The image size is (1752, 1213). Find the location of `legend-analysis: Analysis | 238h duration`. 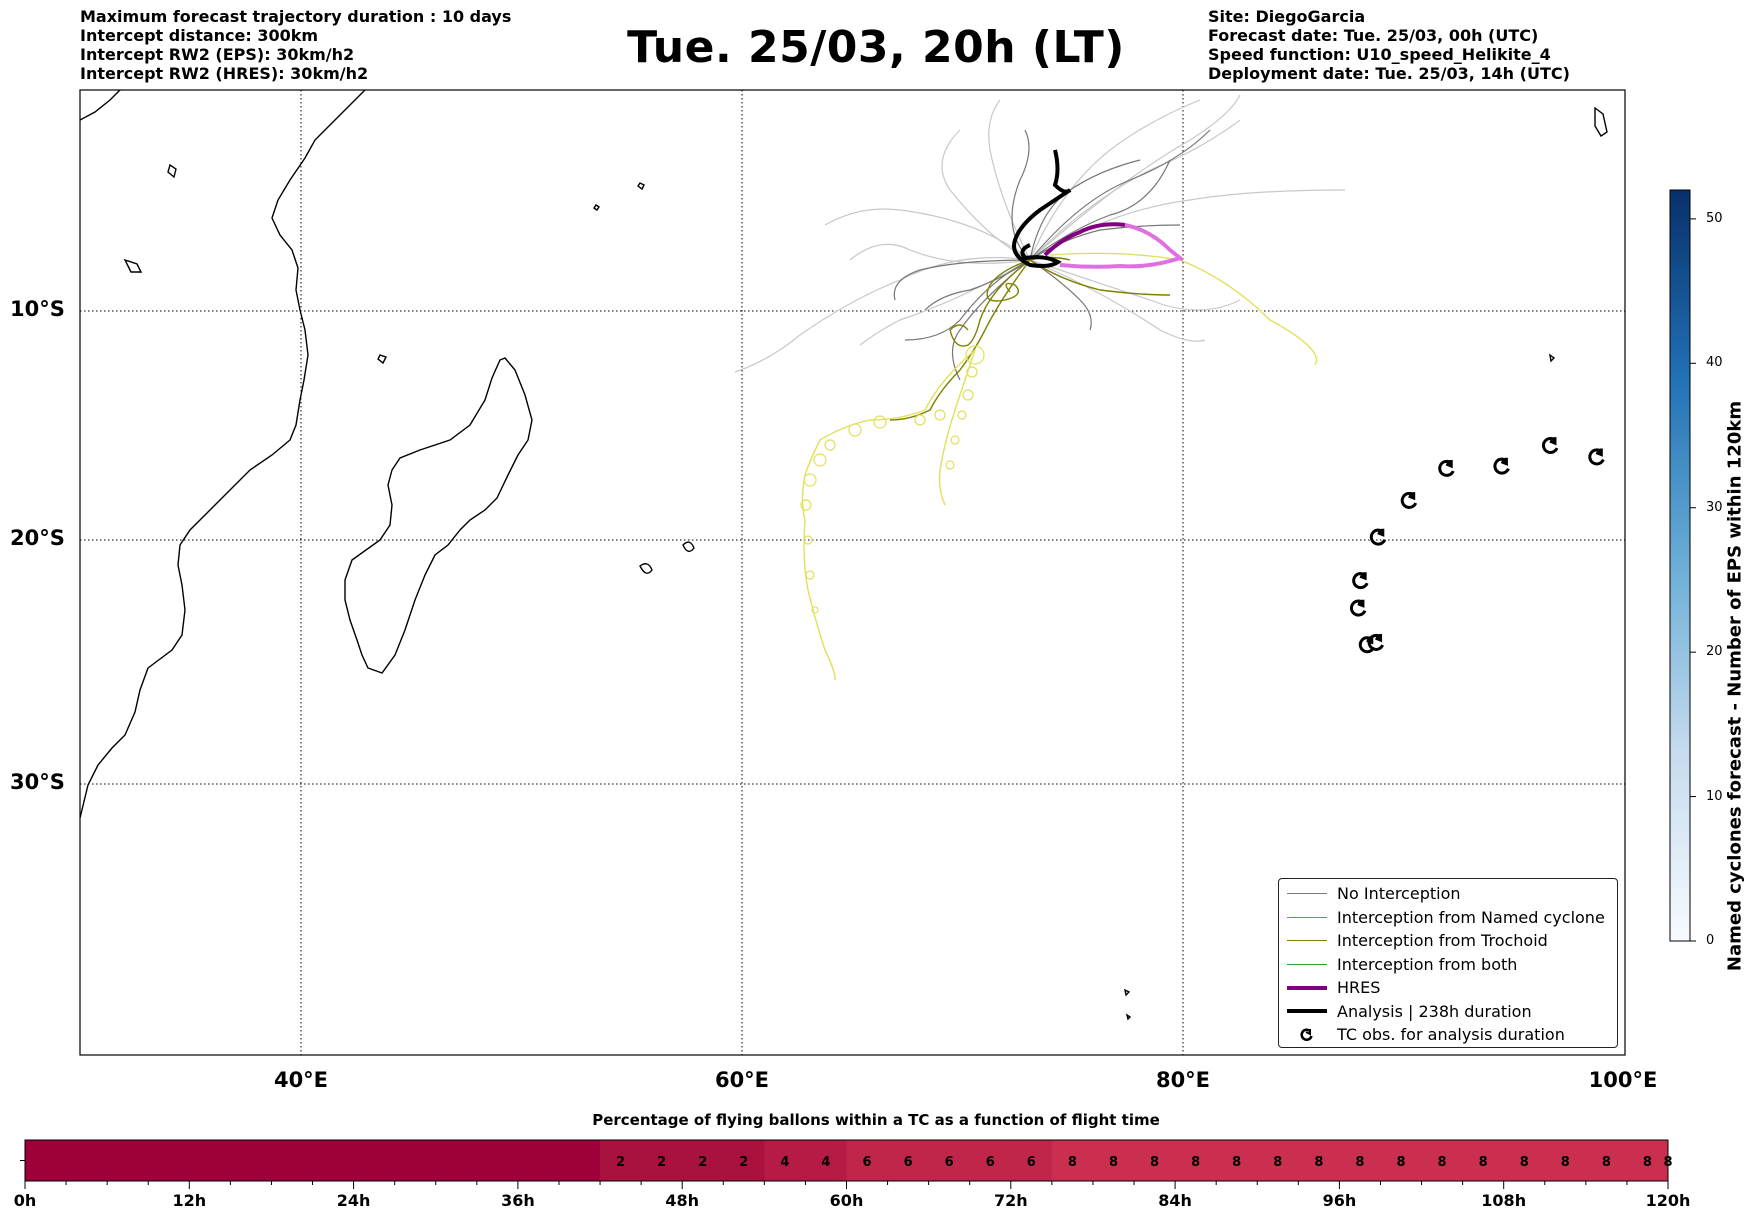

legend-analysis: Analysis | 238h duration is located at coordinates (1448, 1012).